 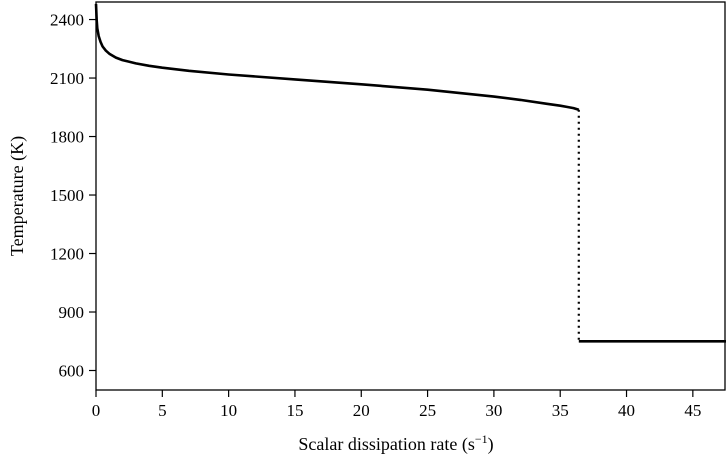 I want to click on x-tick-label: 40, so click(x=626, y=410).